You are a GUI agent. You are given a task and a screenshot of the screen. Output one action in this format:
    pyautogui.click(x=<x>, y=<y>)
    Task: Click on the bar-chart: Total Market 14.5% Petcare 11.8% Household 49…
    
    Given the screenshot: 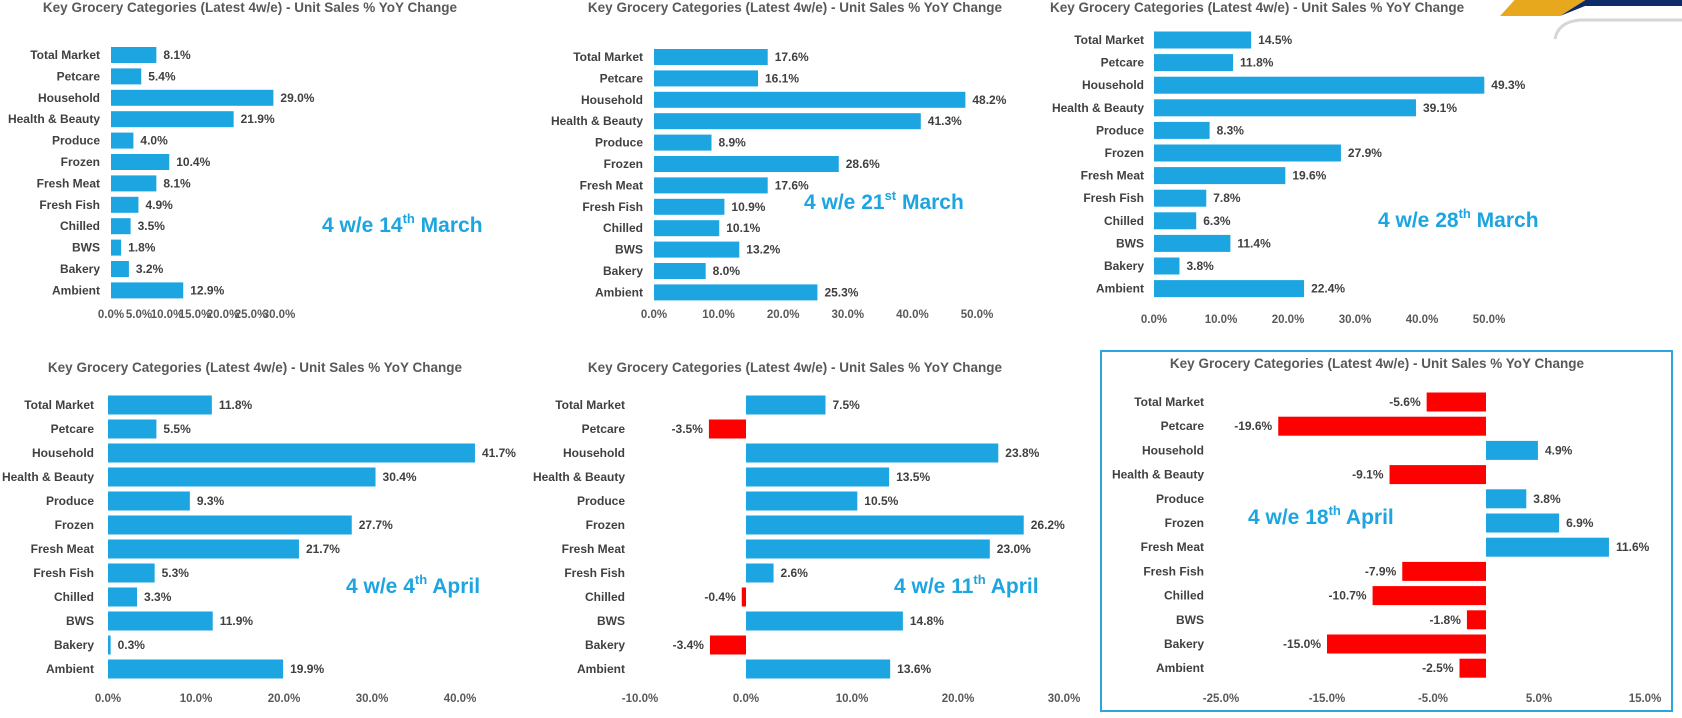 What is the action you would take?
    pyautogui.click(x=1289, y=178)
    